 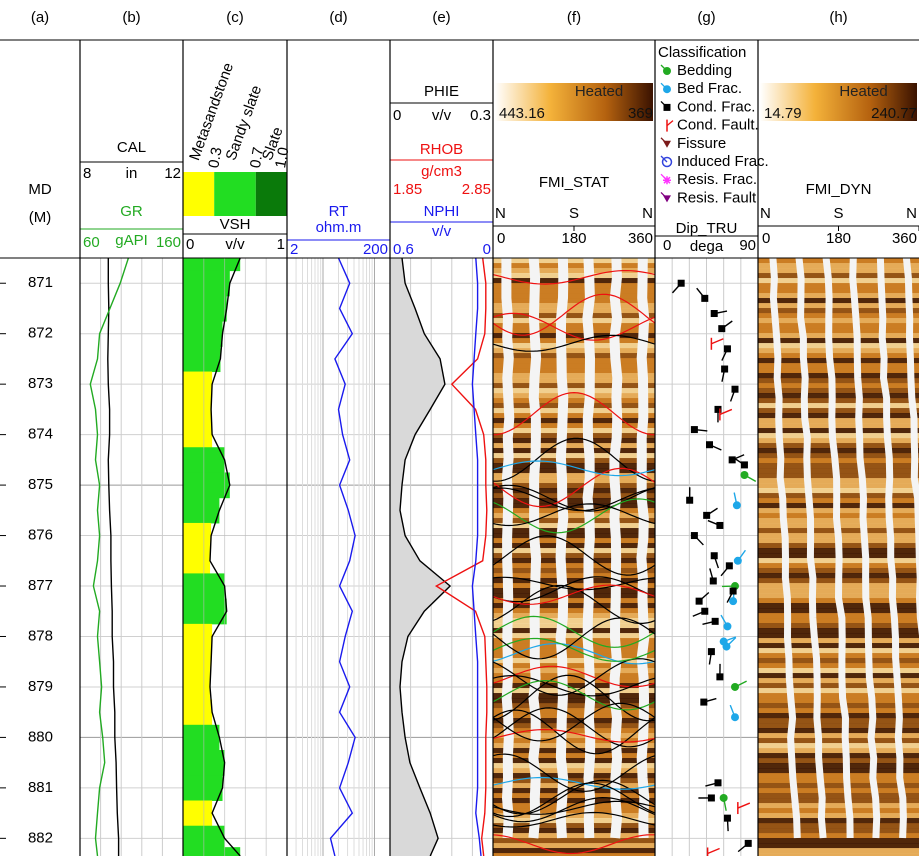 I want to click on legend-tail, so click(x=664, y=177).